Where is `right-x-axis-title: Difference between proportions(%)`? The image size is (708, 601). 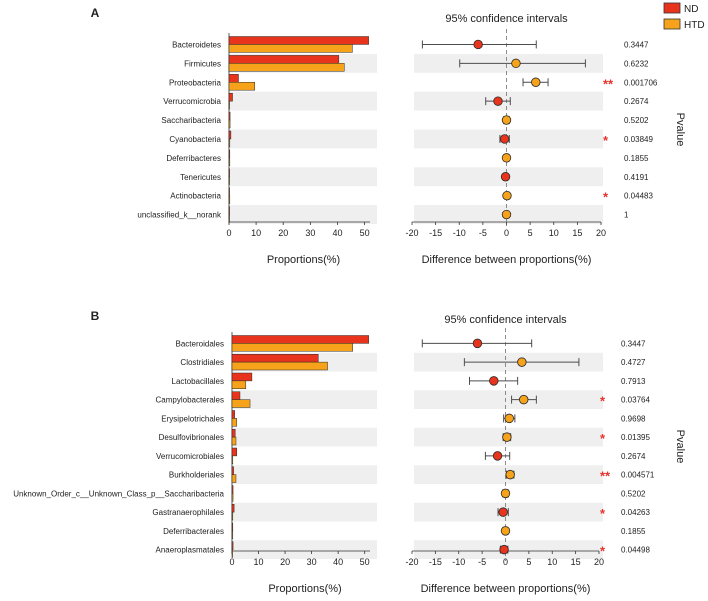 right-x-axis-title: Difference between proportions(%) is located at coordinates (506, 589).